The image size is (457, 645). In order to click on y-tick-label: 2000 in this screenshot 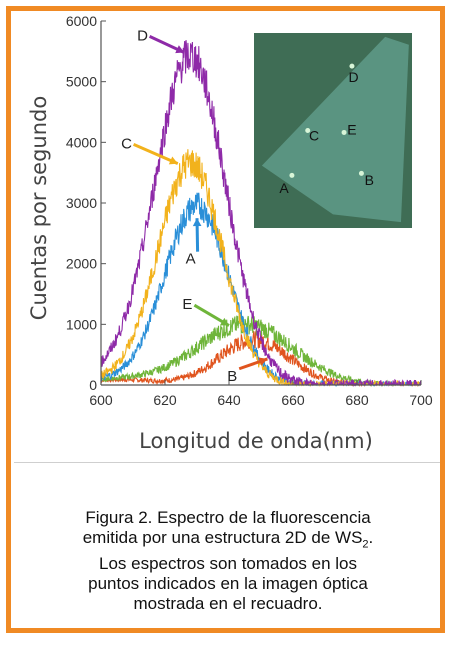, I will do `click(81, 264)`.